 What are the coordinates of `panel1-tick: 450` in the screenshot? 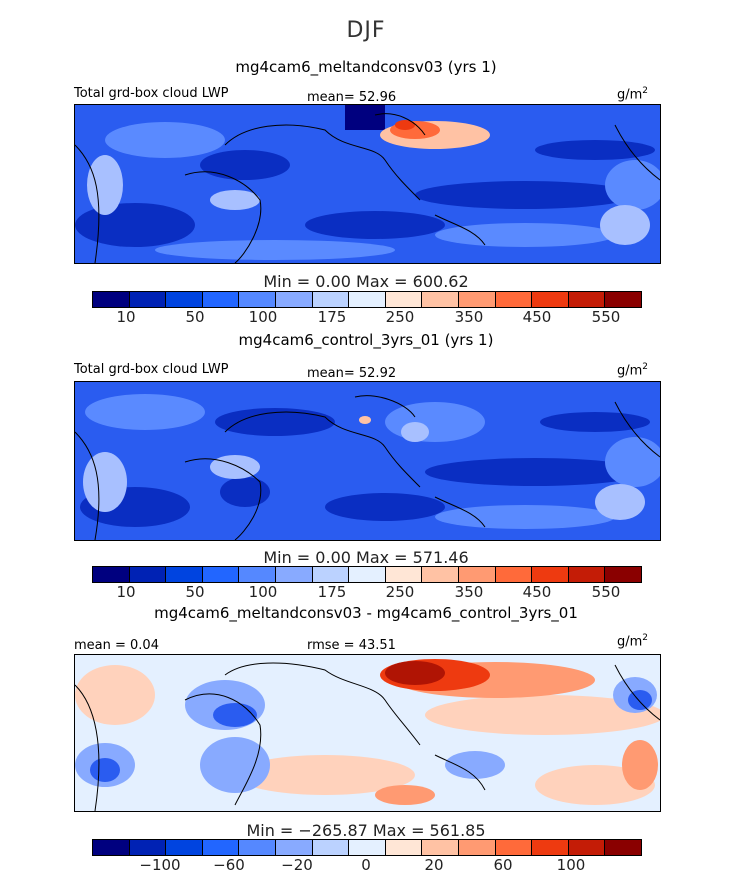 It's located at (537, 317).